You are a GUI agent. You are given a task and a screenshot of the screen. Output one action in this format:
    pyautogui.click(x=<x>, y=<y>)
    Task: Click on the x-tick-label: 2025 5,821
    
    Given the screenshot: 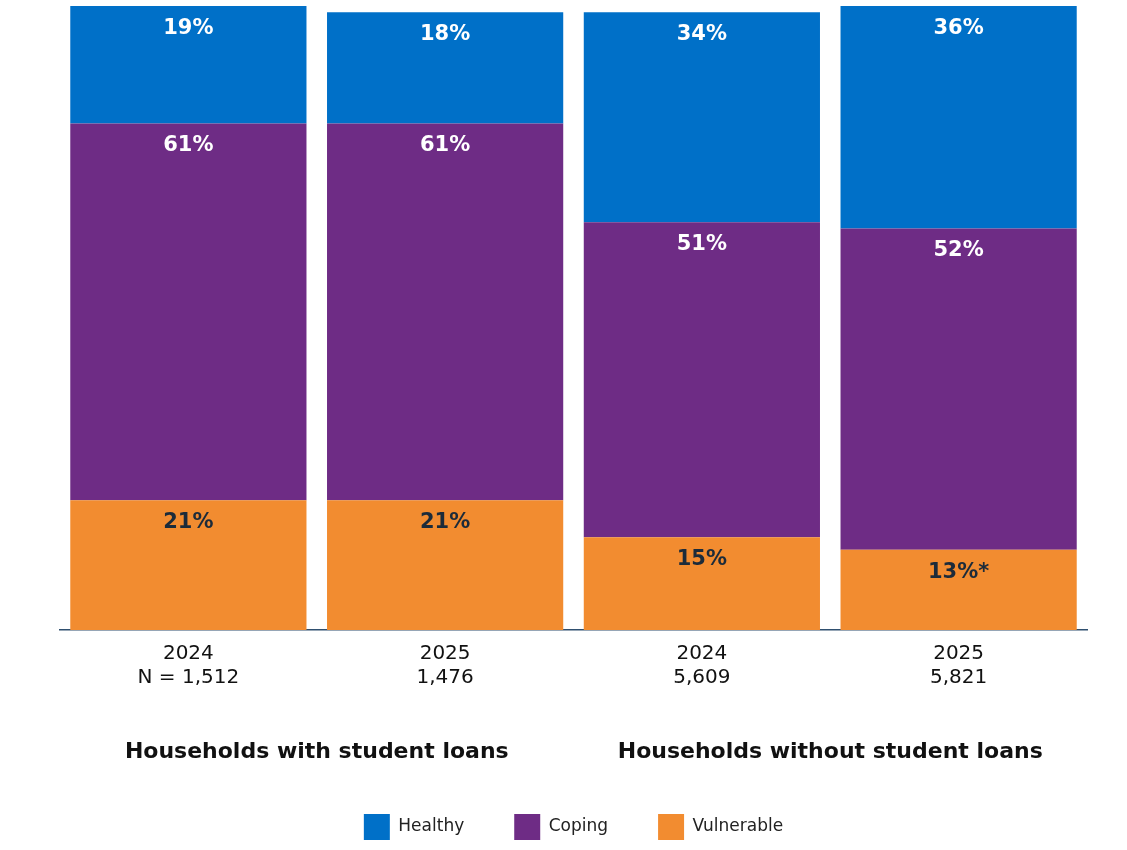 What is the action you would take?
    pyautogui.click(x=958, y=664)
    